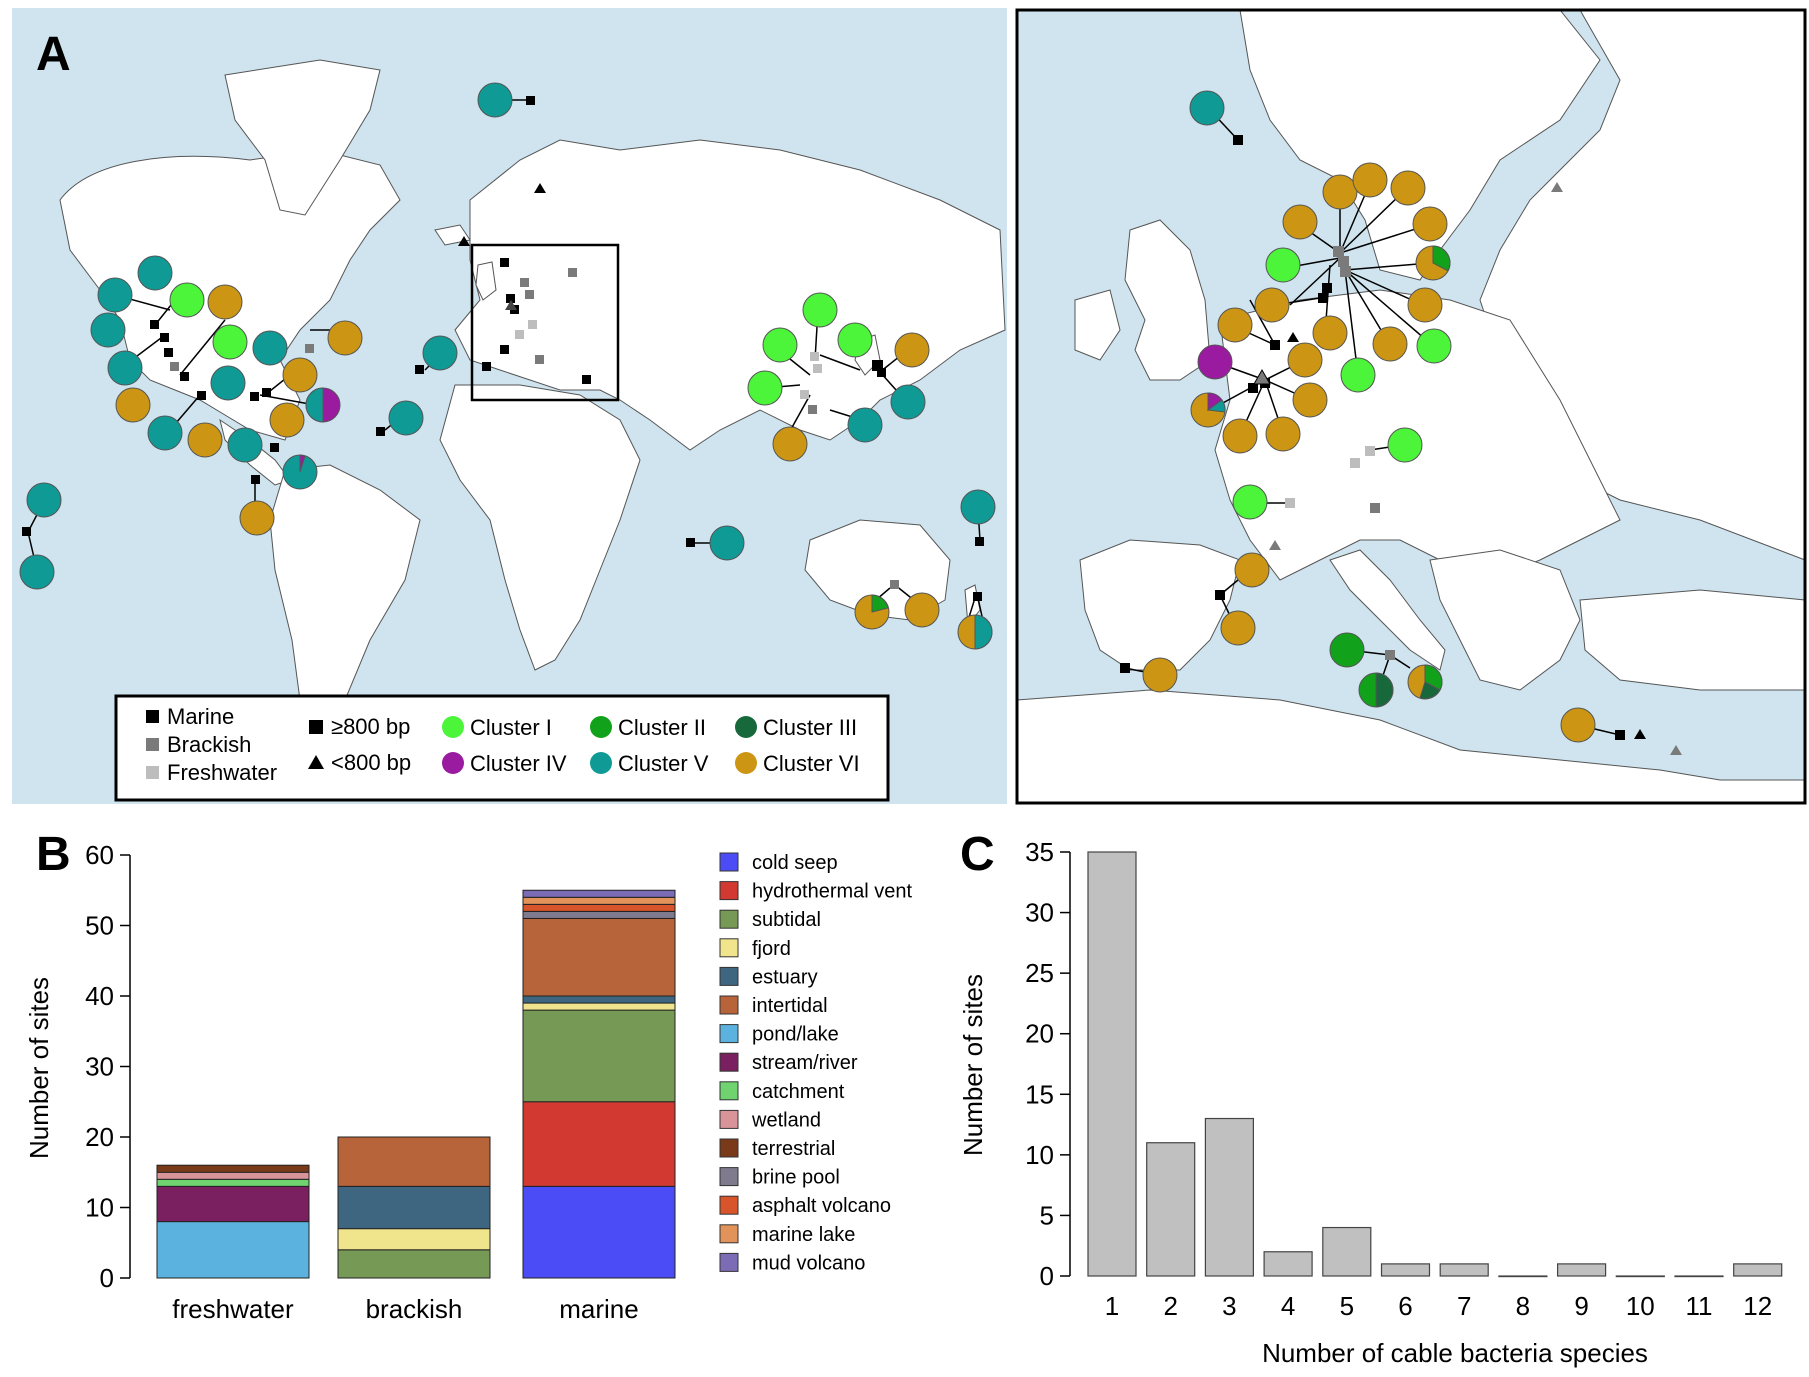 The width and height of the screenshot is (1809, 1377). I want to click on x-tick-label: 11, so click(1699, 1306).